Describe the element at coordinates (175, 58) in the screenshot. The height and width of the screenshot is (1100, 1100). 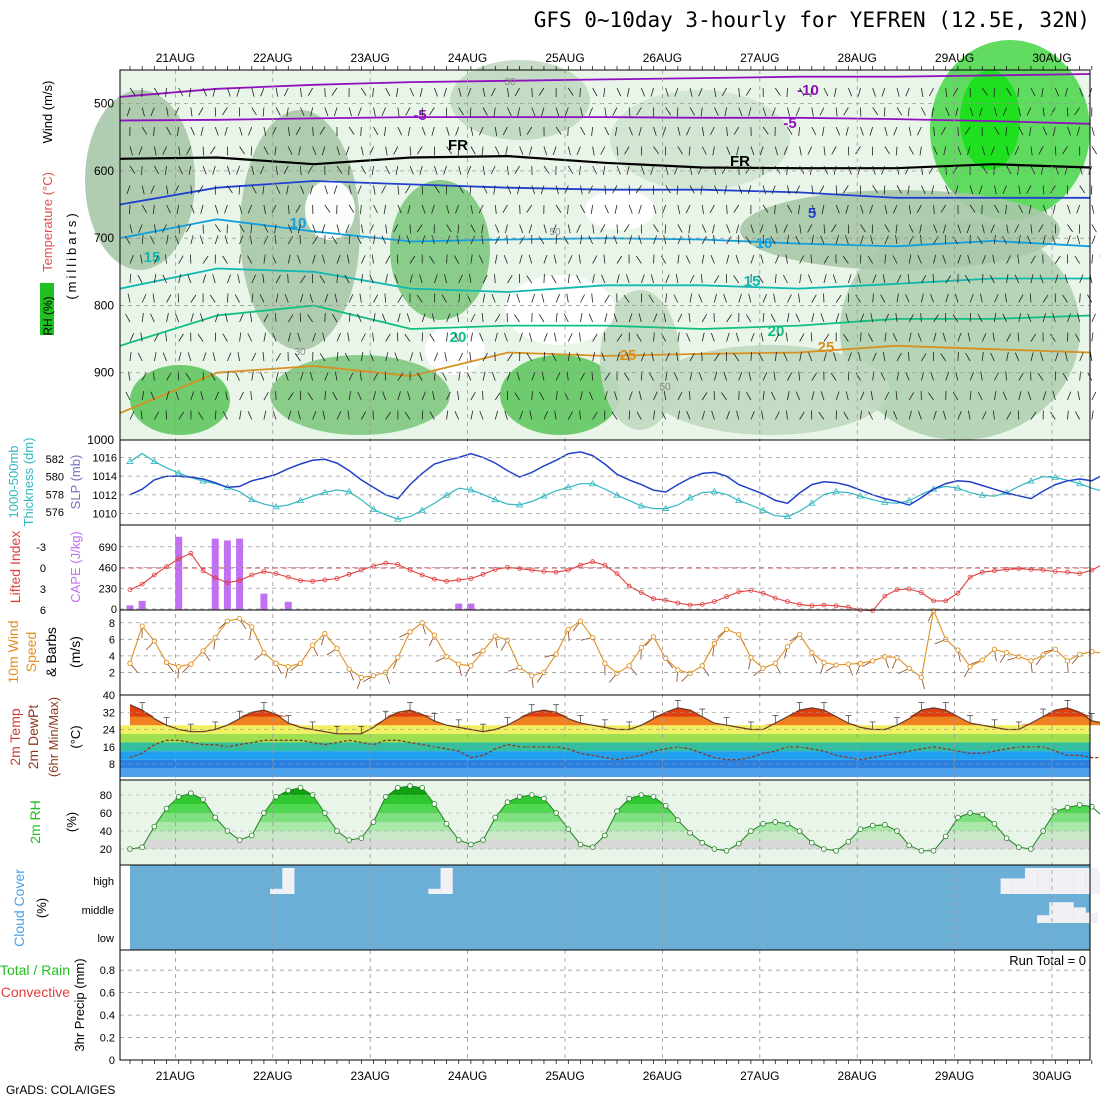
I see `date-label-top: 21AUG` at that location.